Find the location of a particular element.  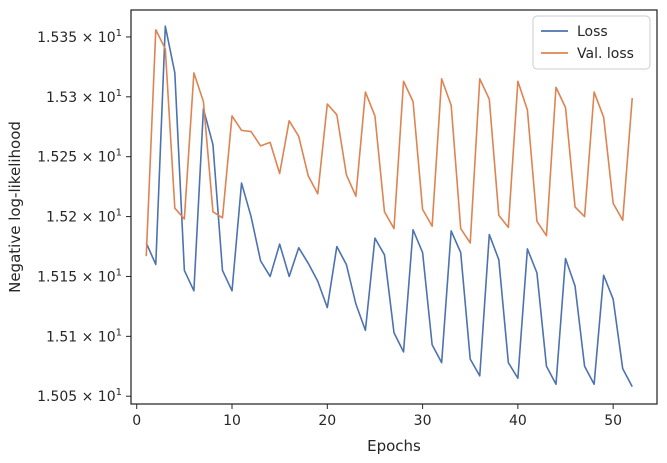

legend-label: Loss is located at coordinates (592, 32).